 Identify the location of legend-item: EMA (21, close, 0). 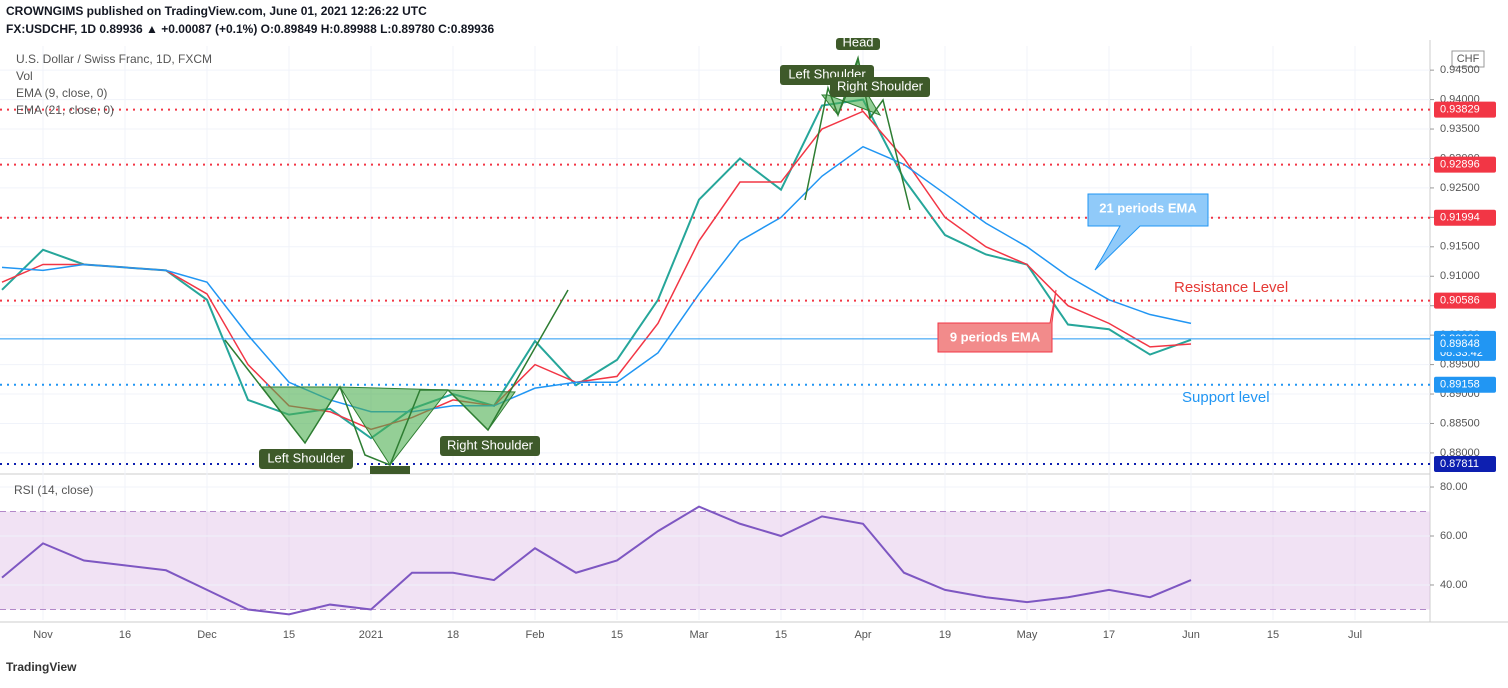
(65, 110).